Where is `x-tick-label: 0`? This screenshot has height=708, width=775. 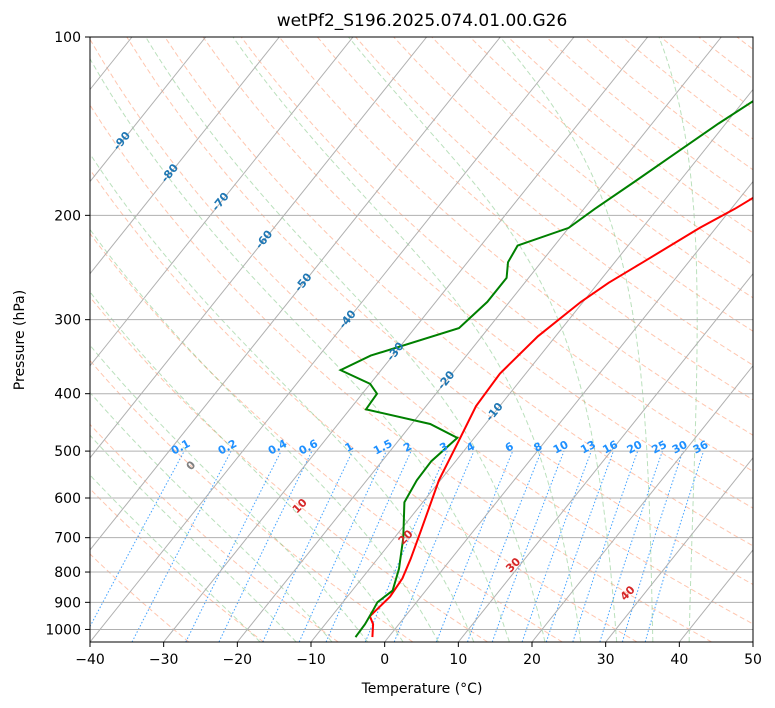
x-tick-label: 0 is located at coordinates (384, 660).